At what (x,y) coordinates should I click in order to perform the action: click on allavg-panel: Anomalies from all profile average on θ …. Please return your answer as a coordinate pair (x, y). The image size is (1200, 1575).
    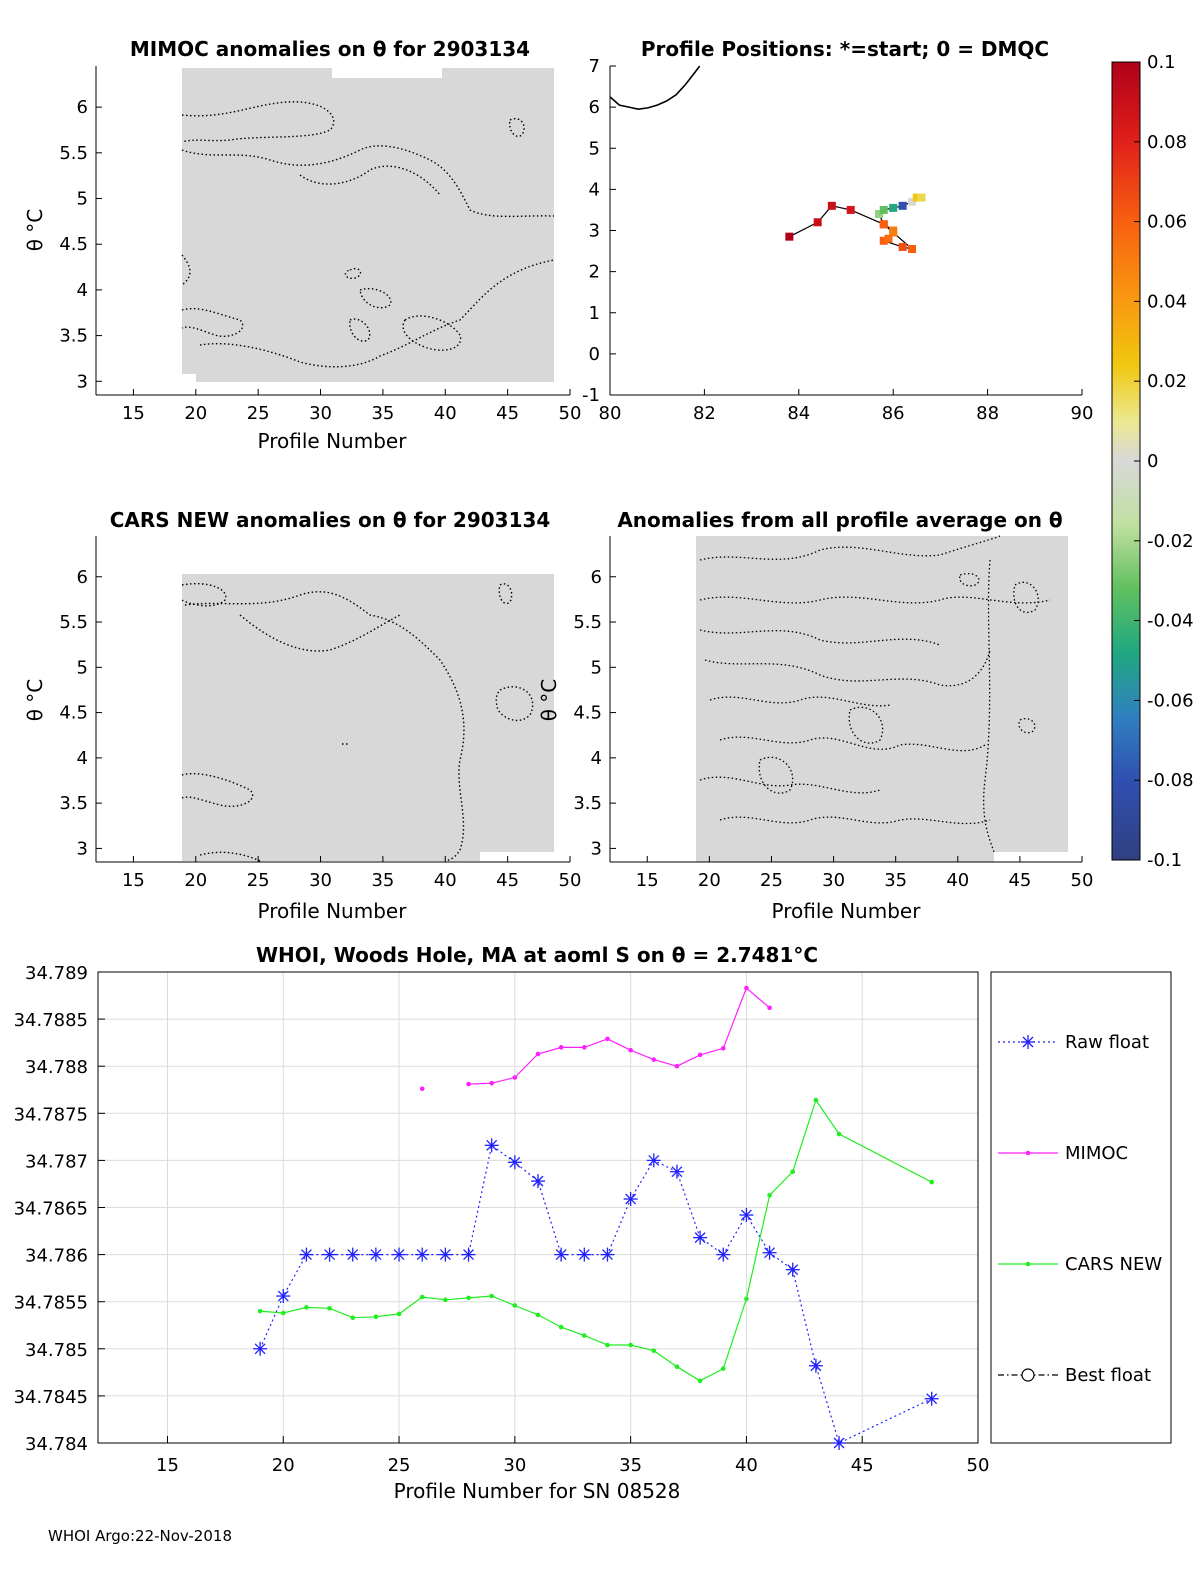
    Looking at the image, I should click on (815, 715).